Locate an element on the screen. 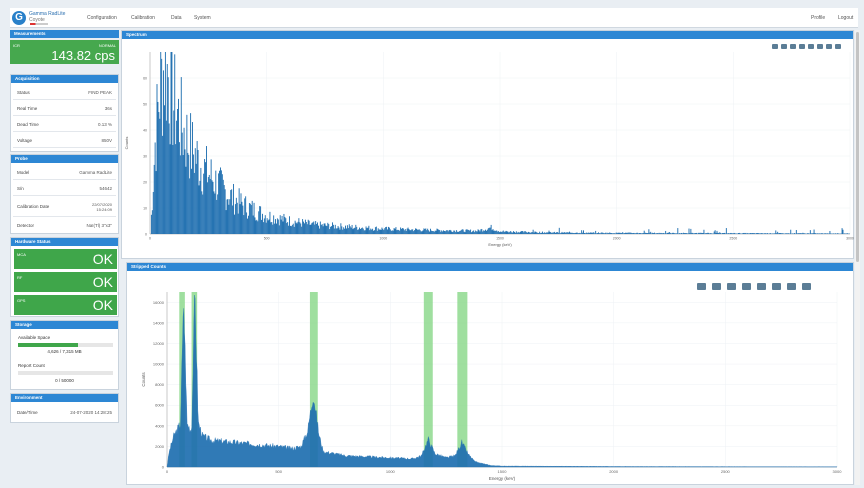  measurements-header: Measurements is located at coordinates (64, 34).